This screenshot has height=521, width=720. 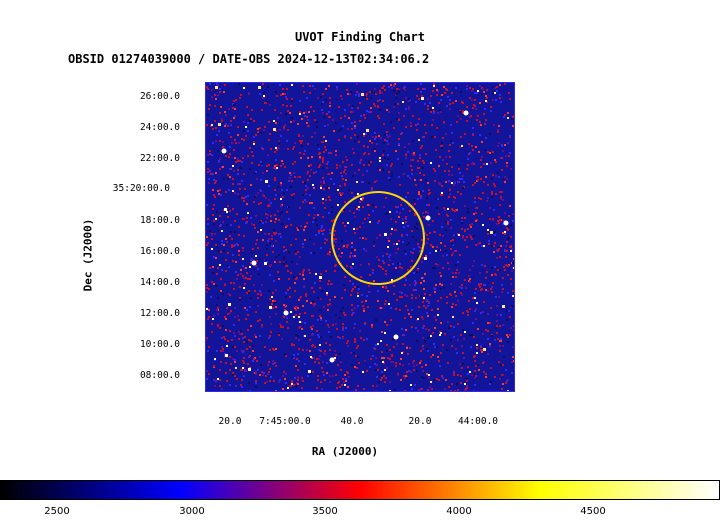 What do you see at coordinates (159, 158) in the screenshot?
I see `y-tick-label: 22:00.0` at bounding box center [159, 158].